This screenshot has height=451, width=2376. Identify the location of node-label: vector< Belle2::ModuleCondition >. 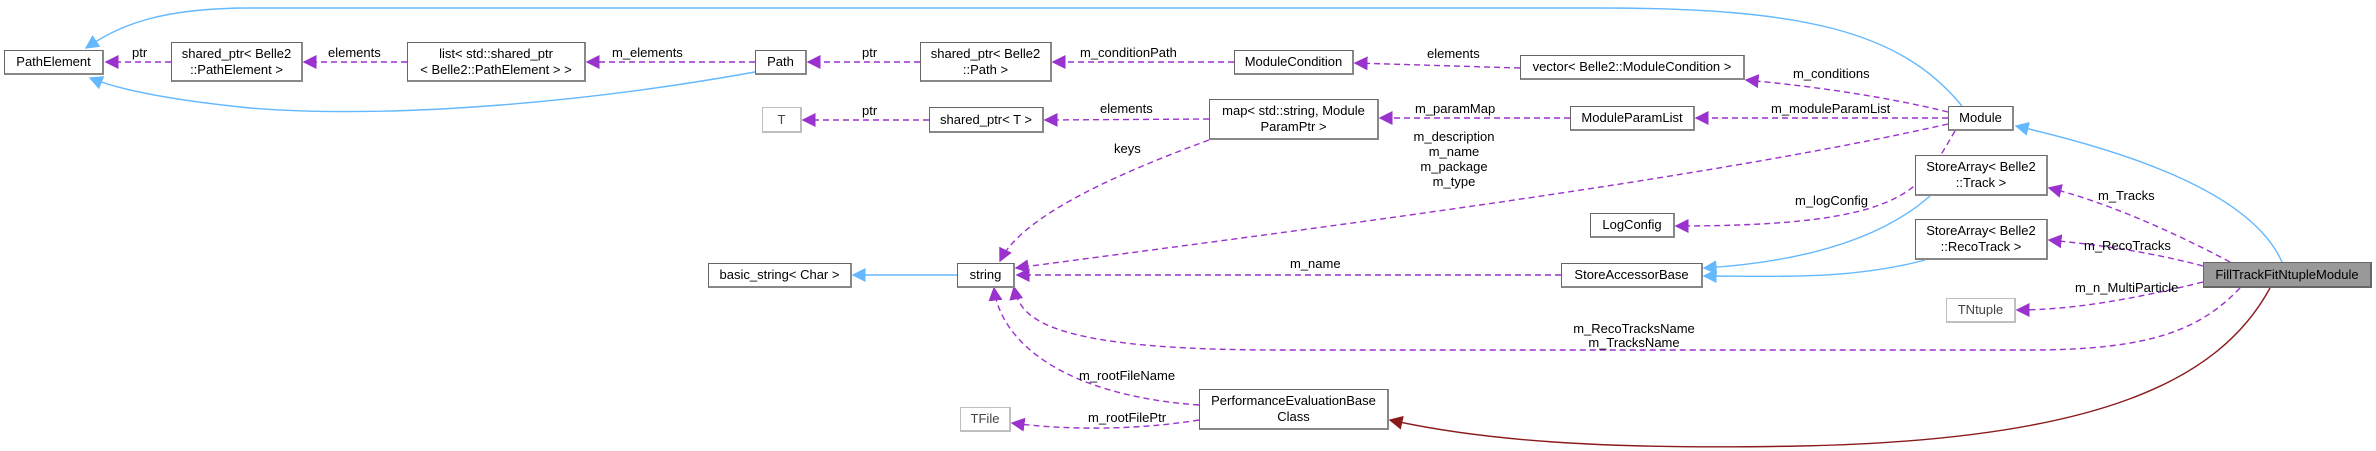
(1632, 66).